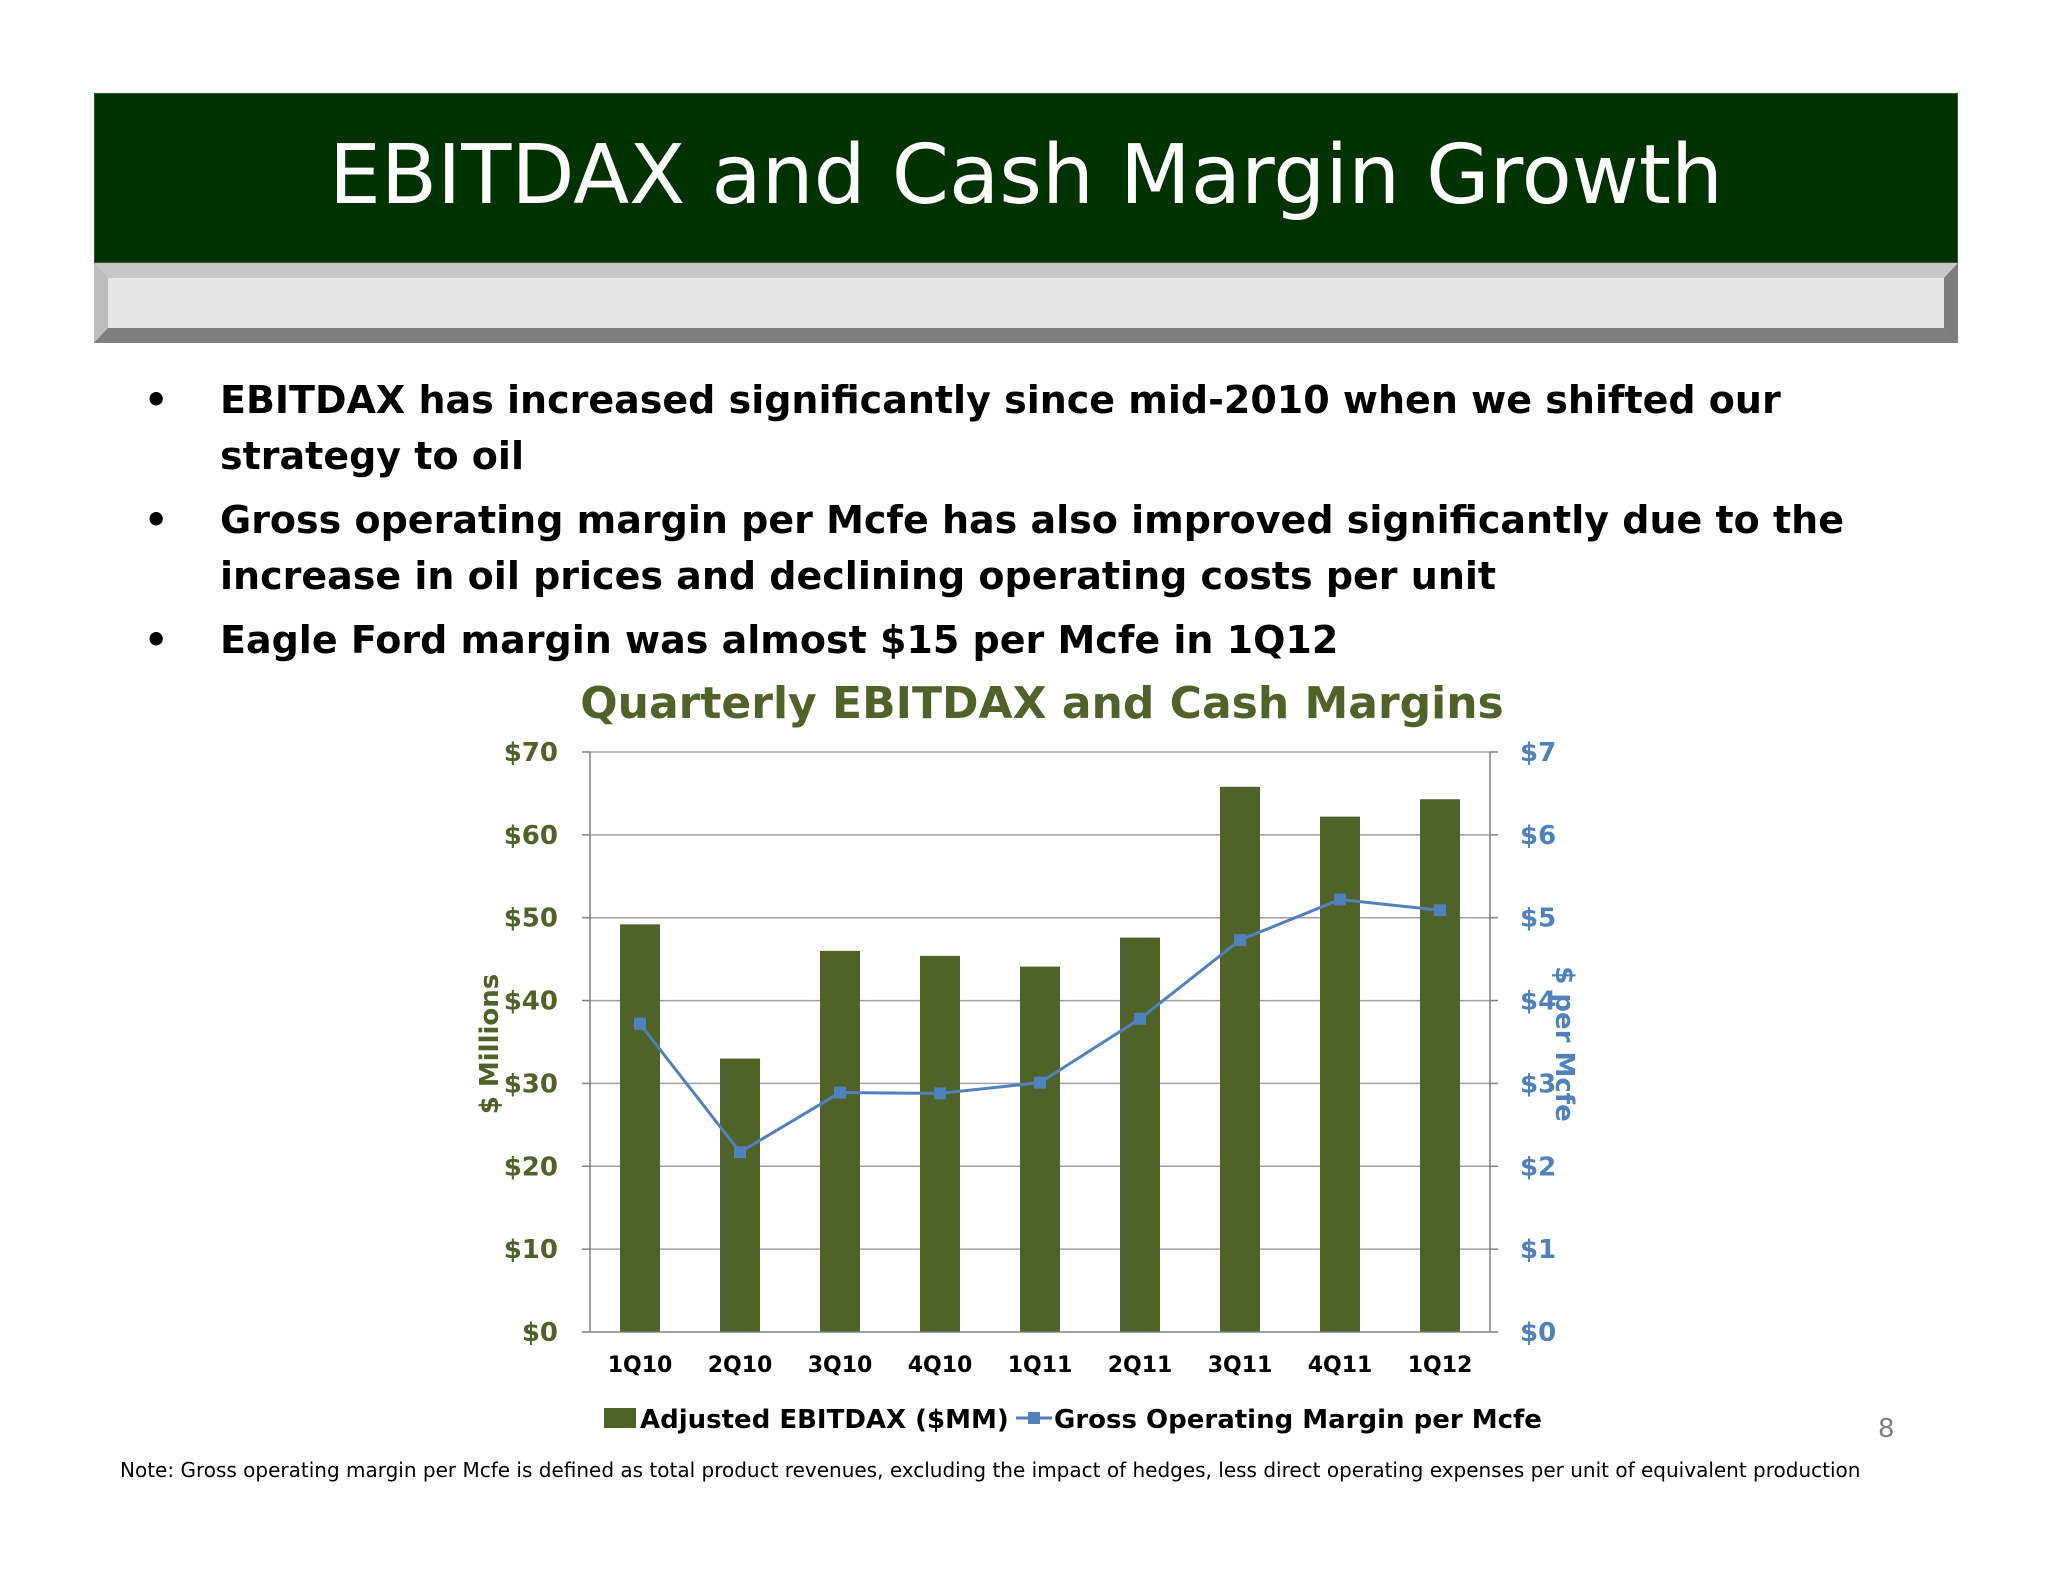 The height and width of the screenshot is (1582, 2048). Describe the element at coordinates (531, 1250) in the screenshot. I see `left-tick-label: $10` at that location.